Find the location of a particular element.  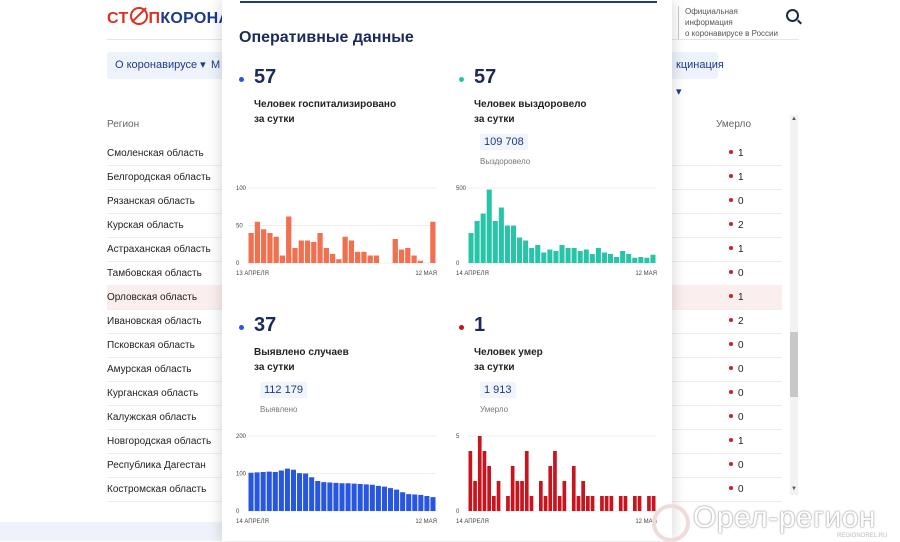

scrollbar-thumb is located at coordinates (794, 364).